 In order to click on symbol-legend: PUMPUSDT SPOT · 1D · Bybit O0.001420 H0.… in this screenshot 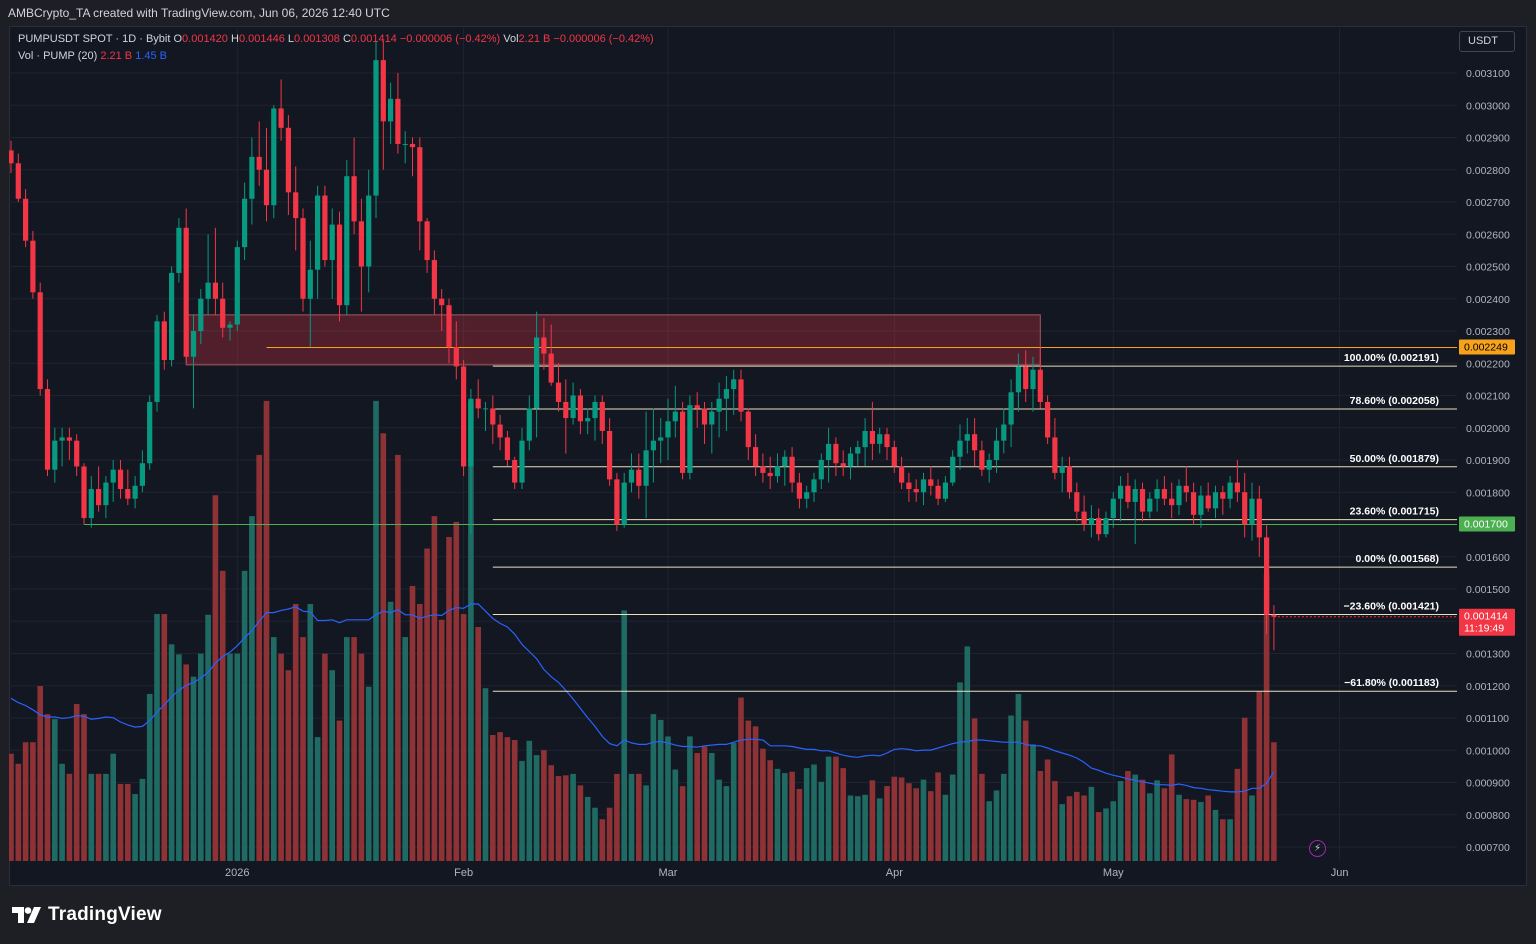, I will do `click(336, 39)`.